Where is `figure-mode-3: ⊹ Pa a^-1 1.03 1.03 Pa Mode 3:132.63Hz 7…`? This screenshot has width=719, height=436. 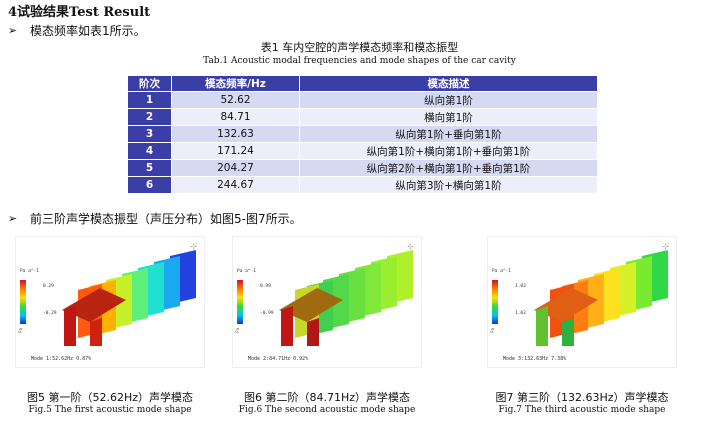 figure-mode-3: ⊹ Pa a^-1 1.03 1.03 Pa Mode 3:132.63Hz 7… is located at coordinates (582, 302).